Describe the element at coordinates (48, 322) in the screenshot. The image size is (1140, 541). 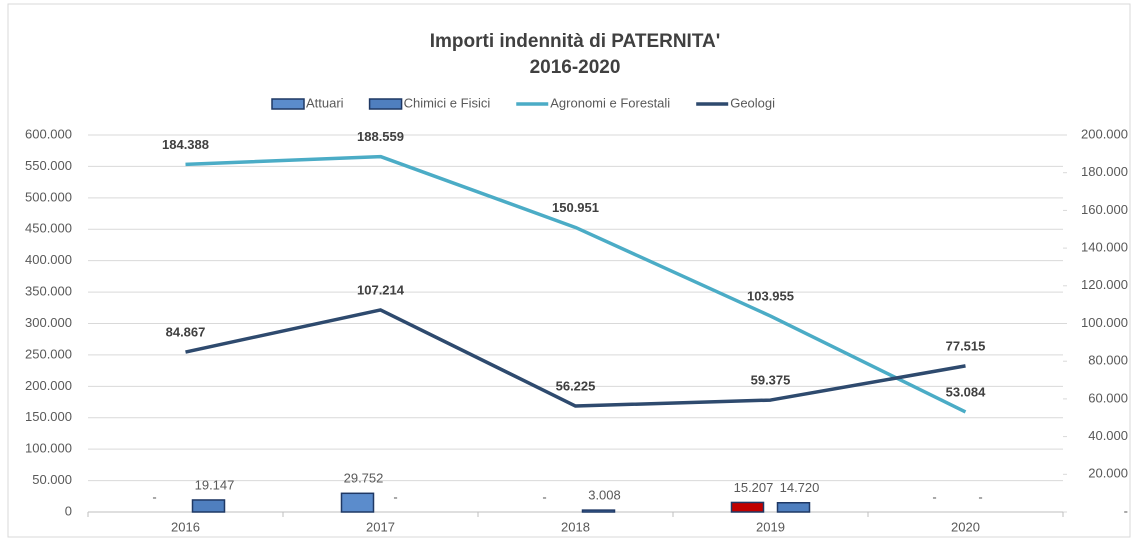
I see `y-tick-label: 300.000` at that location.